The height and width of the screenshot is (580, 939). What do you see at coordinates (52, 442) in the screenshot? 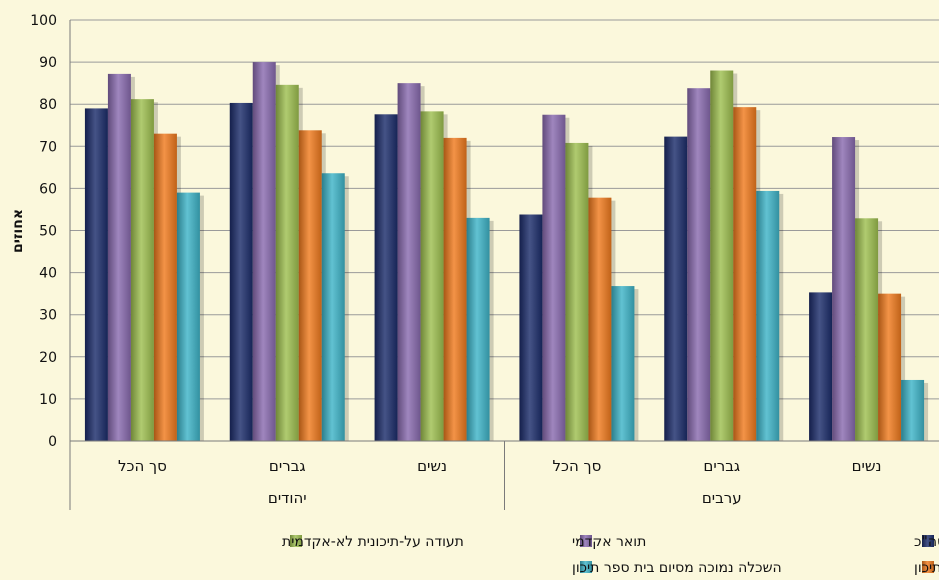
I see `y-tick-label: 0` at bounding box center [52, 442].